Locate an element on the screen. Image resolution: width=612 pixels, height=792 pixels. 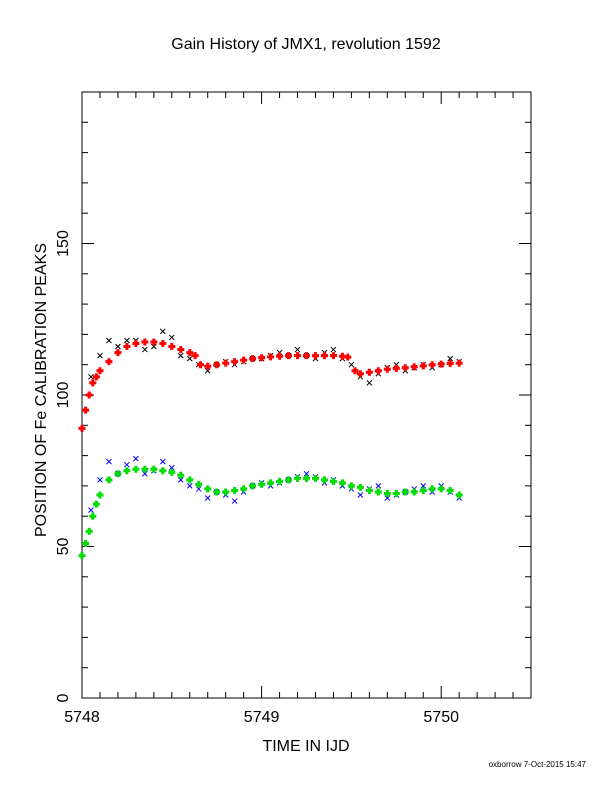
y-axis-label: POSITION OF Fe CALIBRATION PEAKS is located at coordinates (41, 390).